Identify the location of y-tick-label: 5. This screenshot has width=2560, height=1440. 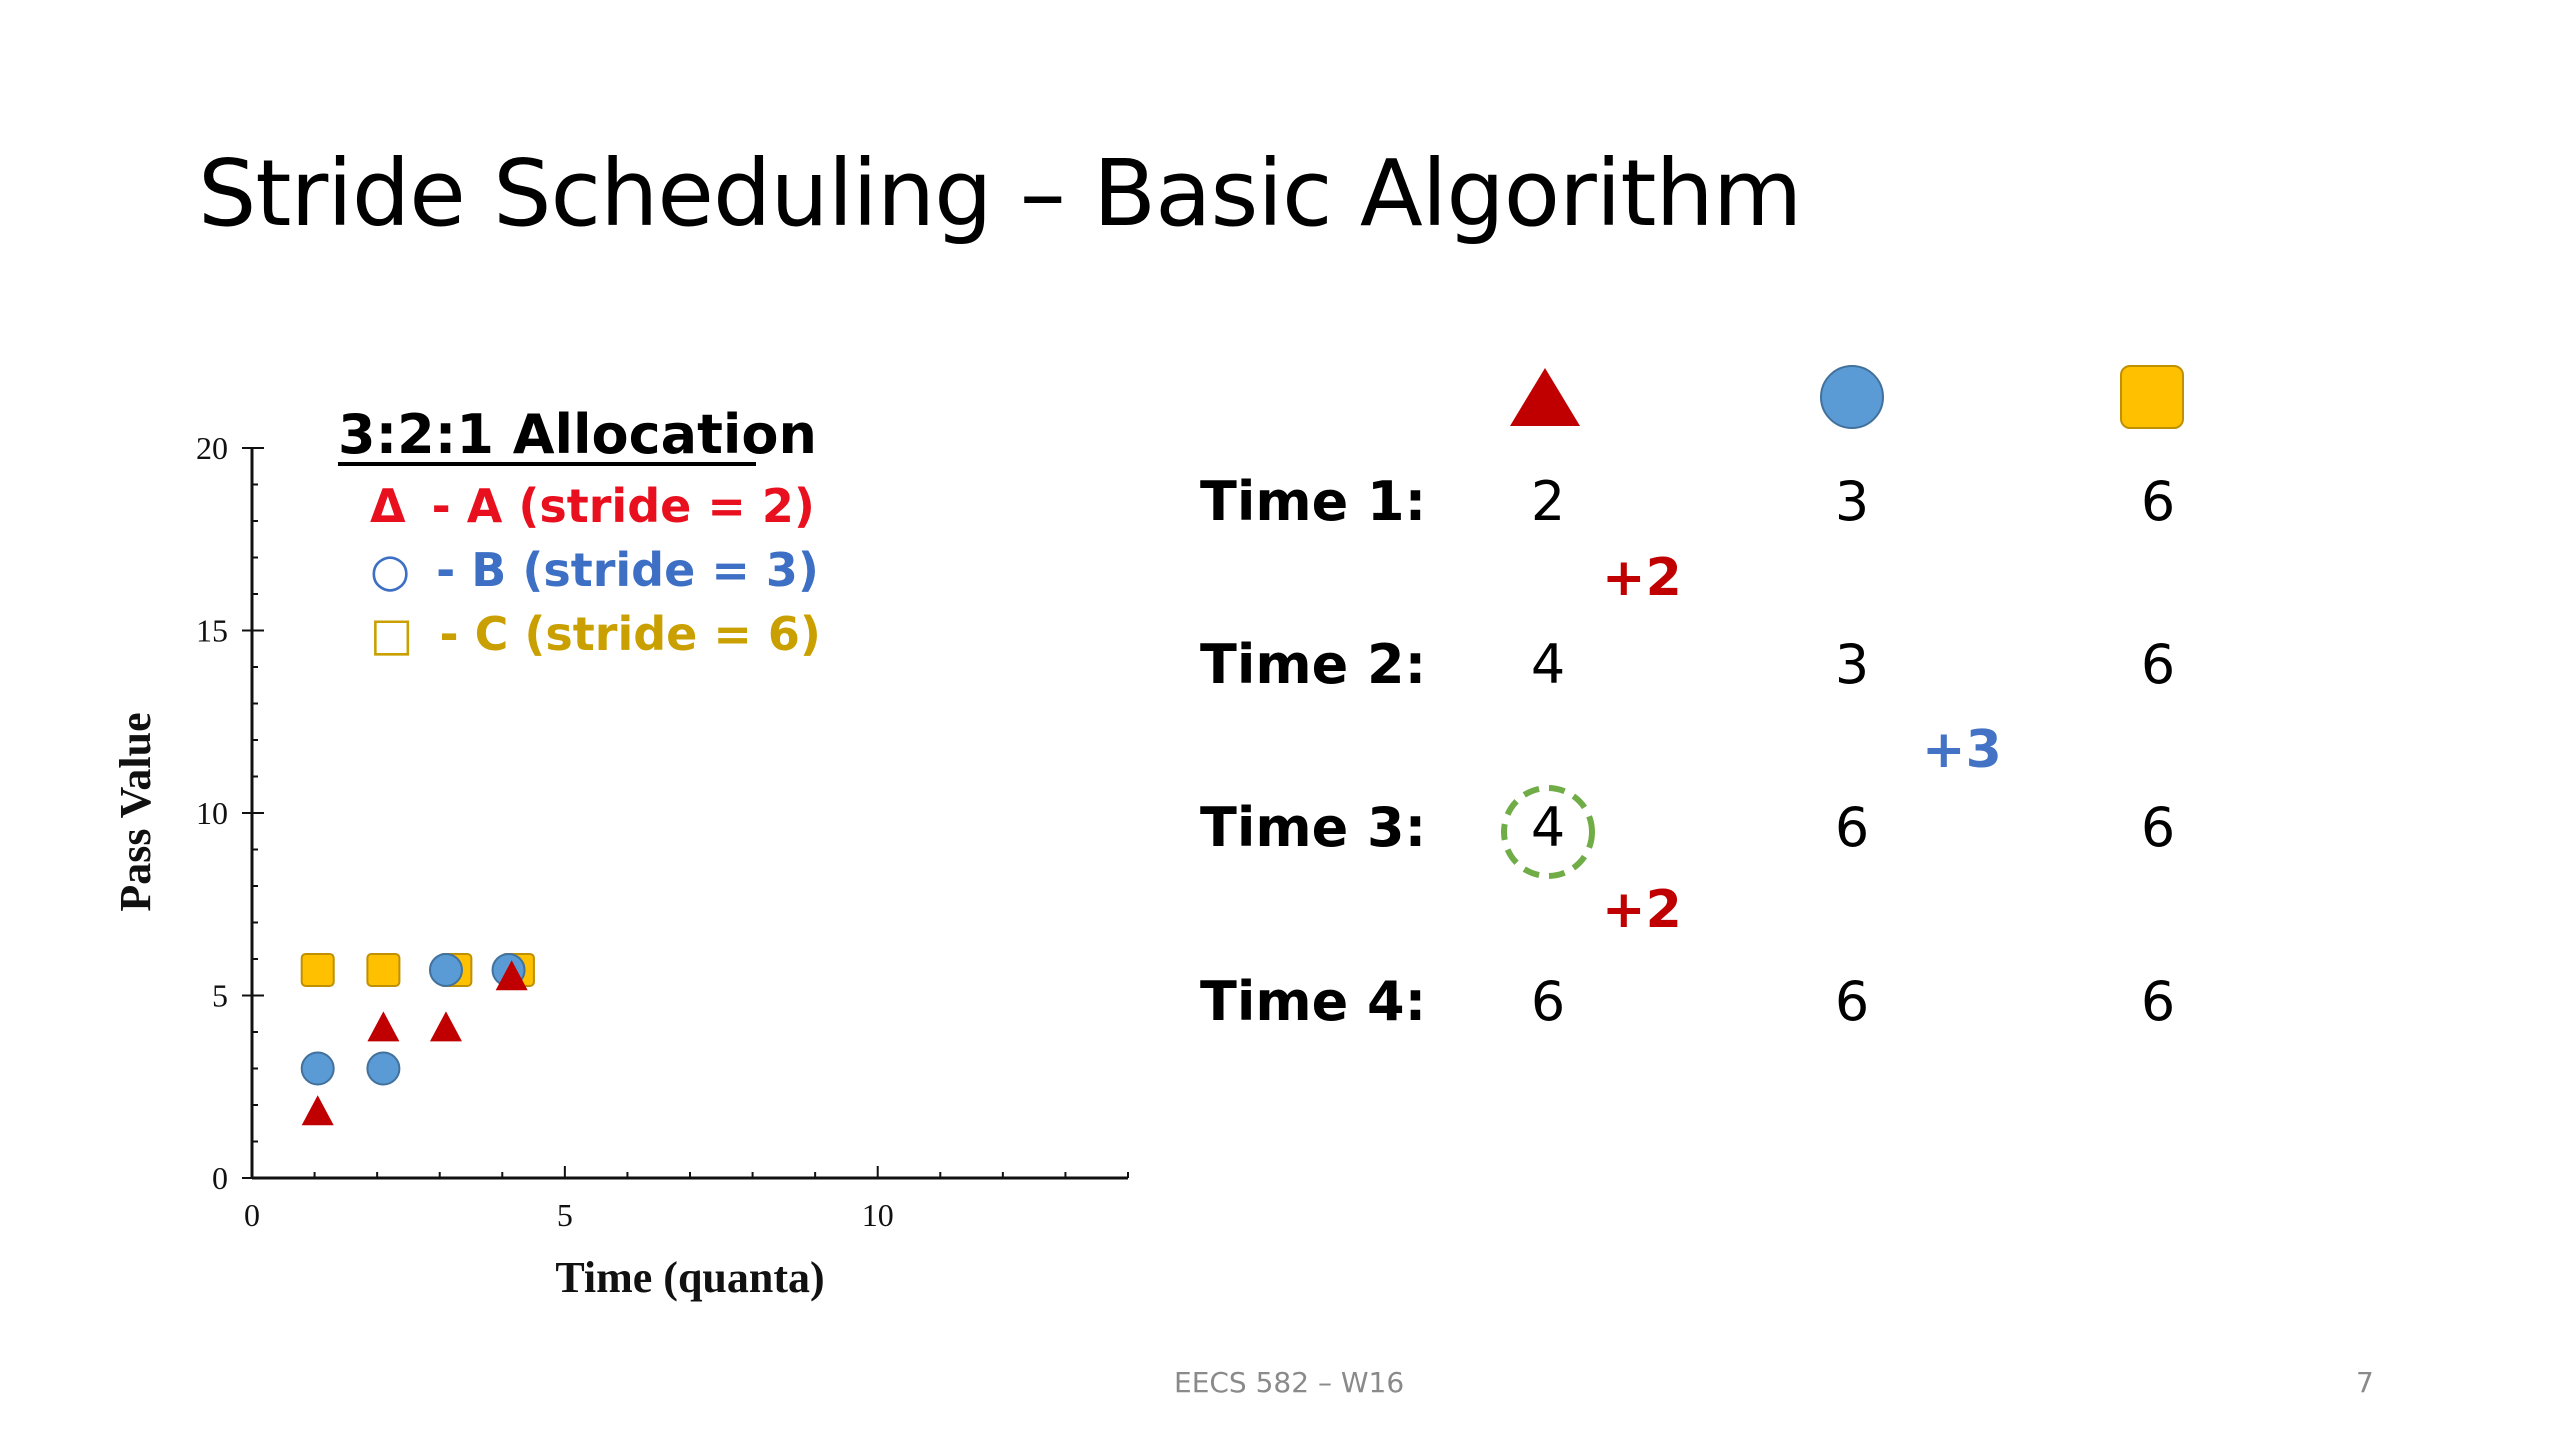
(220, 996).